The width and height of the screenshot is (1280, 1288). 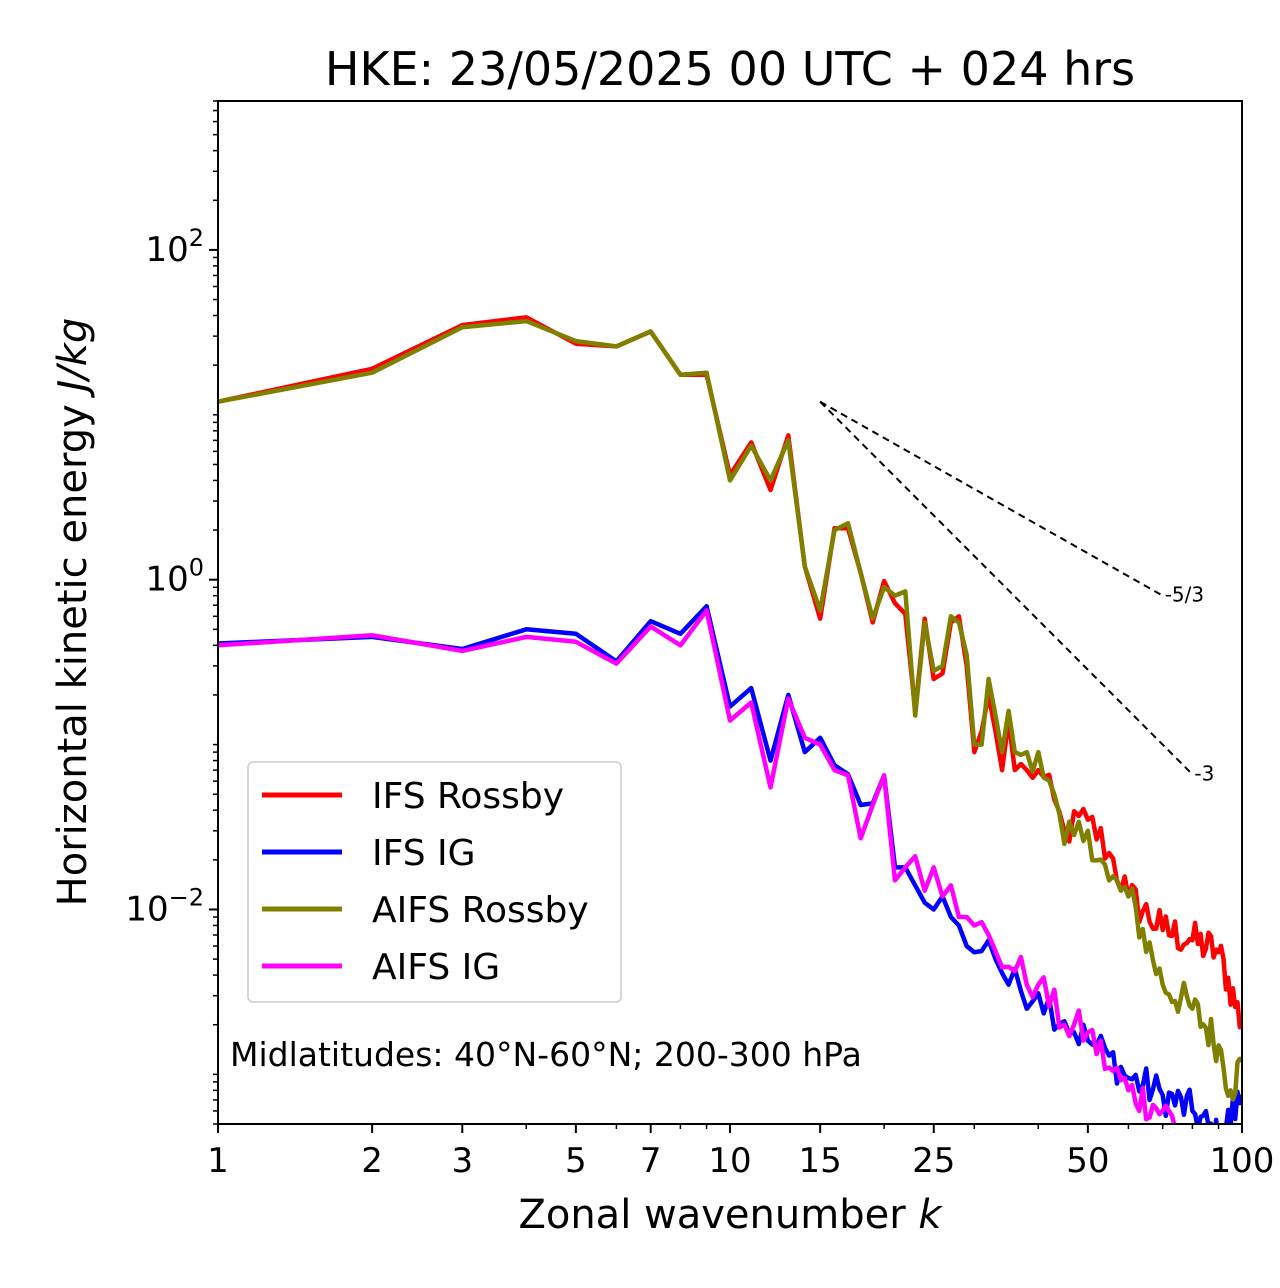 What do you see at coordinates (462, 1161) in the screenshot?
I see `x-tick-label: 3` at bounding box center [462, 1161].